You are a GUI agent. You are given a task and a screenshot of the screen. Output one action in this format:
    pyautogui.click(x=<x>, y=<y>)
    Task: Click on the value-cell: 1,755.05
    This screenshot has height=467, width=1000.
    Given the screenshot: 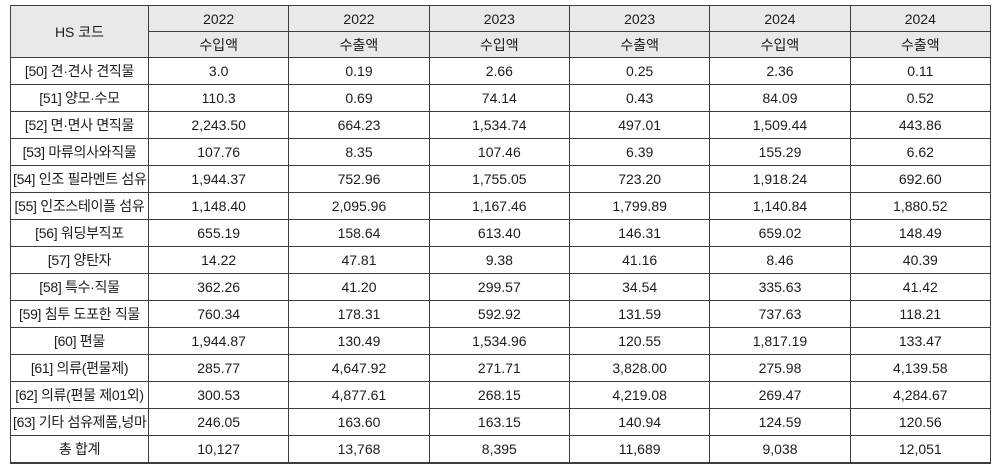 What is the action you would take?
    pyautogui.click(x=499, y=179)
    